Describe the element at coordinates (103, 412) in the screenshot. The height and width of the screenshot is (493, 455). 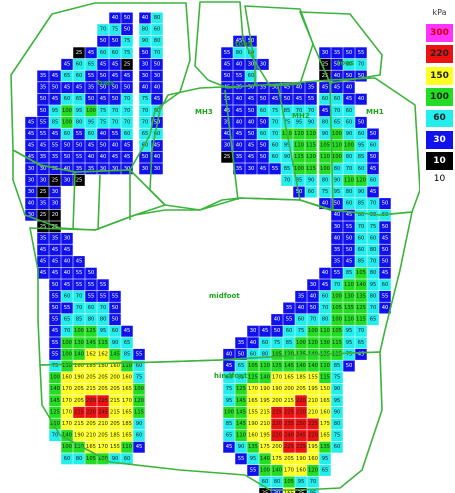
I see `heatmap-cell-value: 245` at that location.